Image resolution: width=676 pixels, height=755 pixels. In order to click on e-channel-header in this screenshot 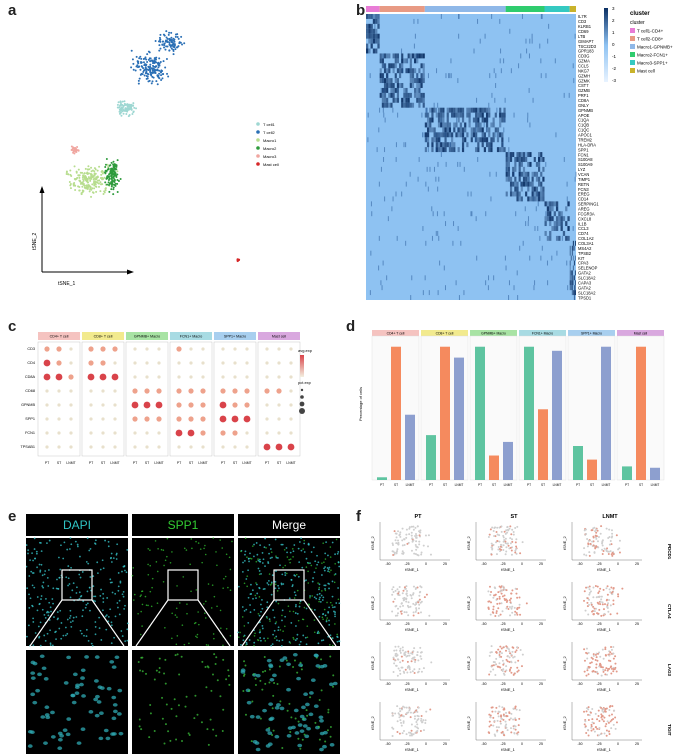, I will do `click(77, 525)`.